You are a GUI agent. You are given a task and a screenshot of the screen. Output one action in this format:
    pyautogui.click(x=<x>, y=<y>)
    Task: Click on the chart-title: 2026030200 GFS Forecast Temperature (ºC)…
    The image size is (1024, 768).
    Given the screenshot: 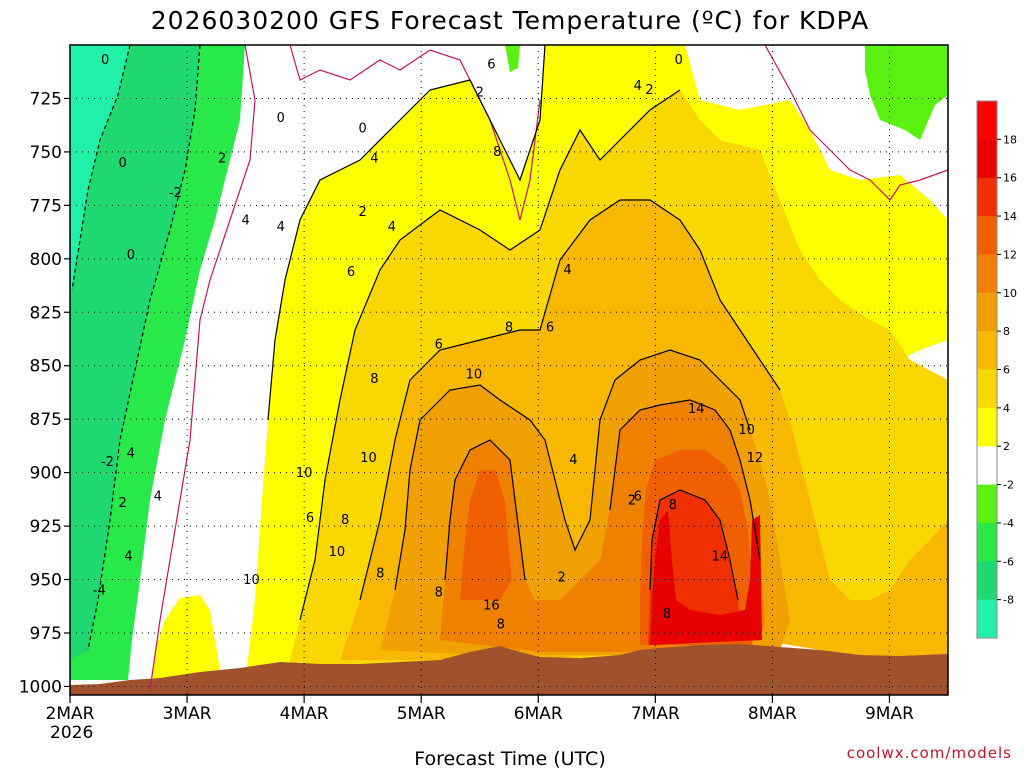 What is the action you would take?
    pyautogui.click(x=510, y=20)
    